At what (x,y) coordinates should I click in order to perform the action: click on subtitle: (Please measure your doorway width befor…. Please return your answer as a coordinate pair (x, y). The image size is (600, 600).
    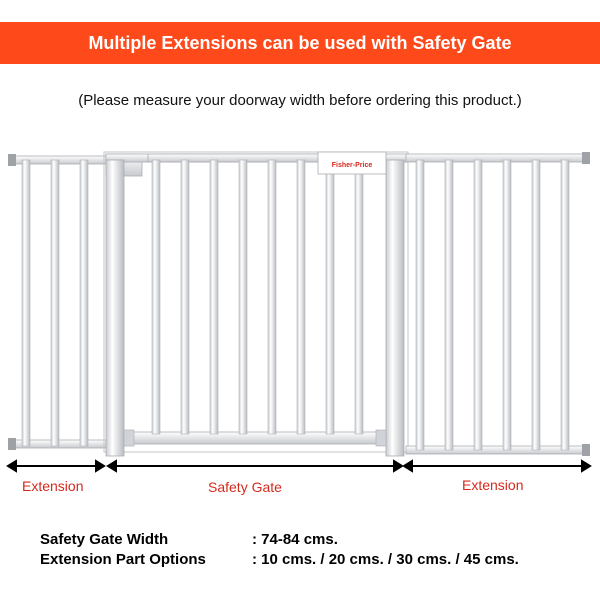
    Looking at the image, I should click on (300, 100).